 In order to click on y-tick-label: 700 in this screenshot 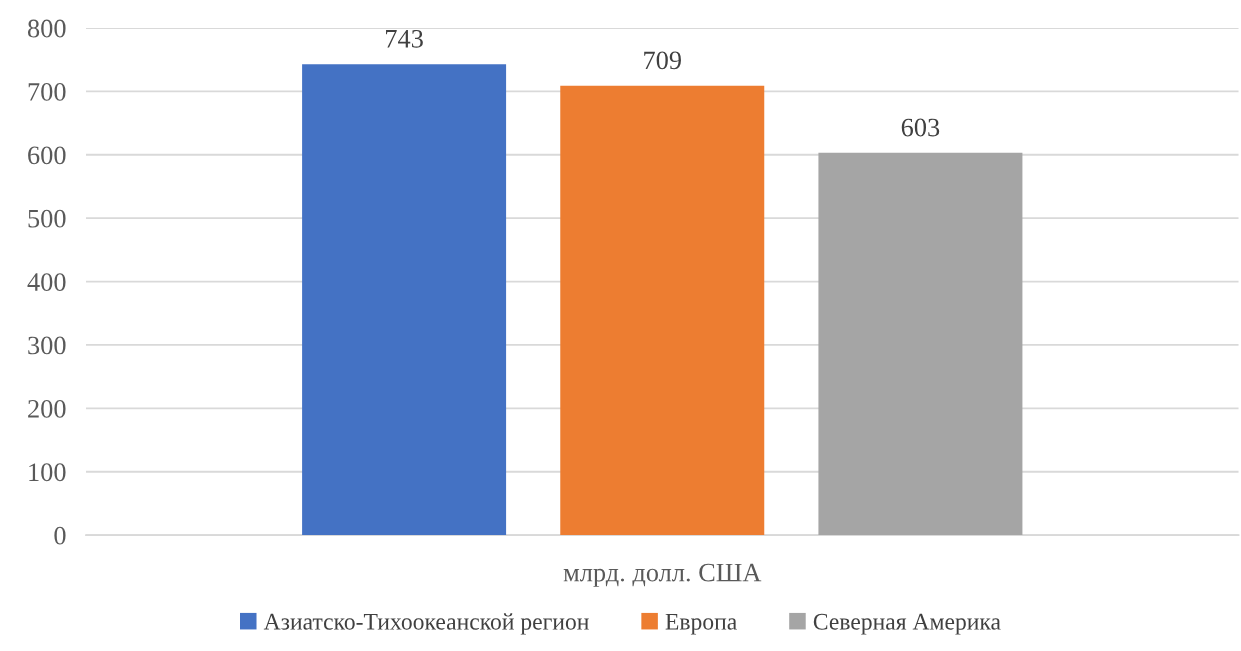, I will do `click(47, 91)`.